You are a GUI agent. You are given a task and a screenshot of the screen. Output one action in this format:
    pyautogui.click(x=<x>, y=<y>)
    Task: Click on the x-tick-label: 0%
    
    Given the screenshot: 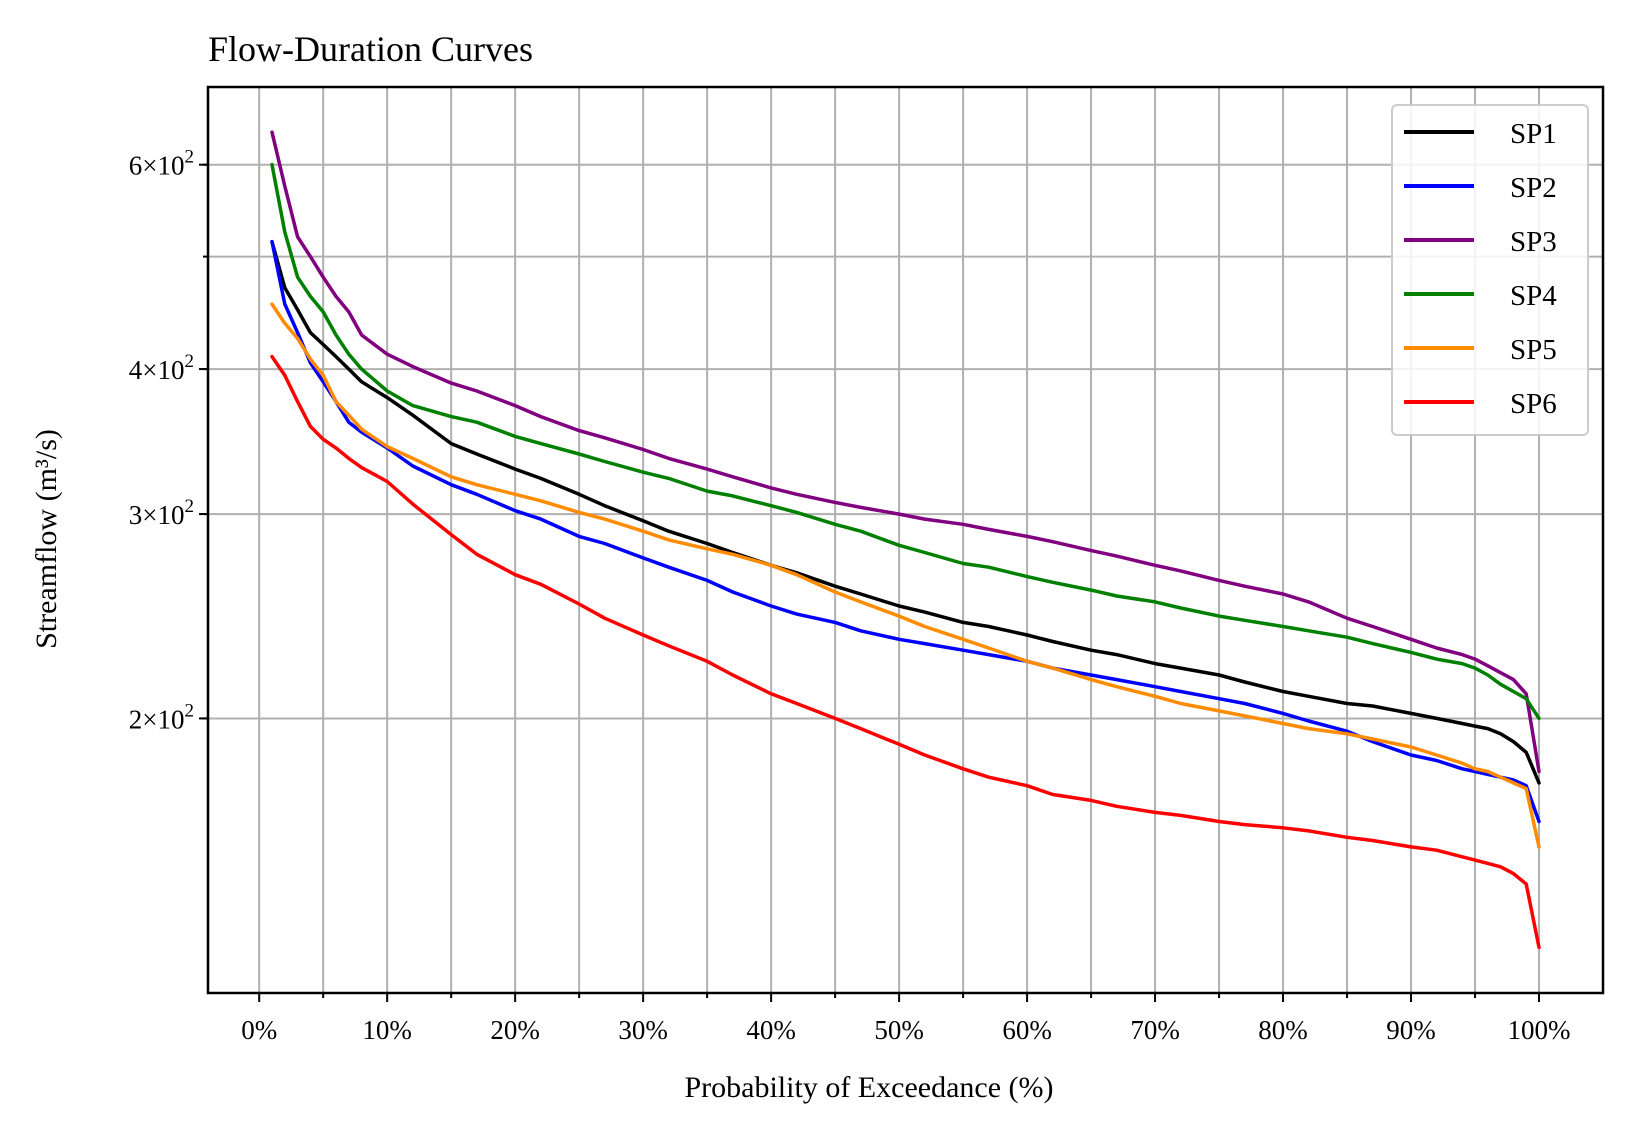 What is the action you would take?
    pyautogui.click(x=259, y=1030)
    